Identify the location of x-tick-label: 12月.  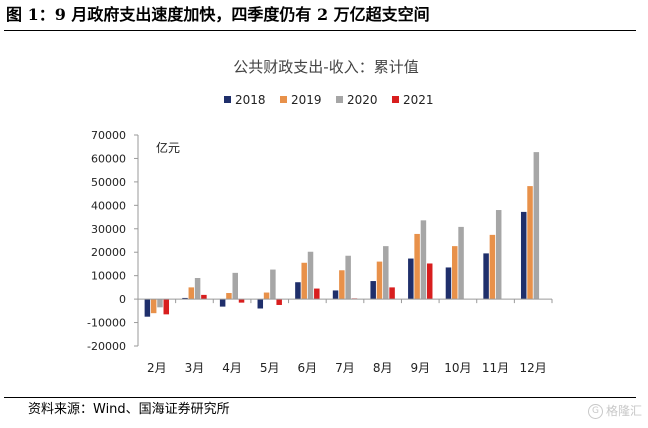
(533, 368).